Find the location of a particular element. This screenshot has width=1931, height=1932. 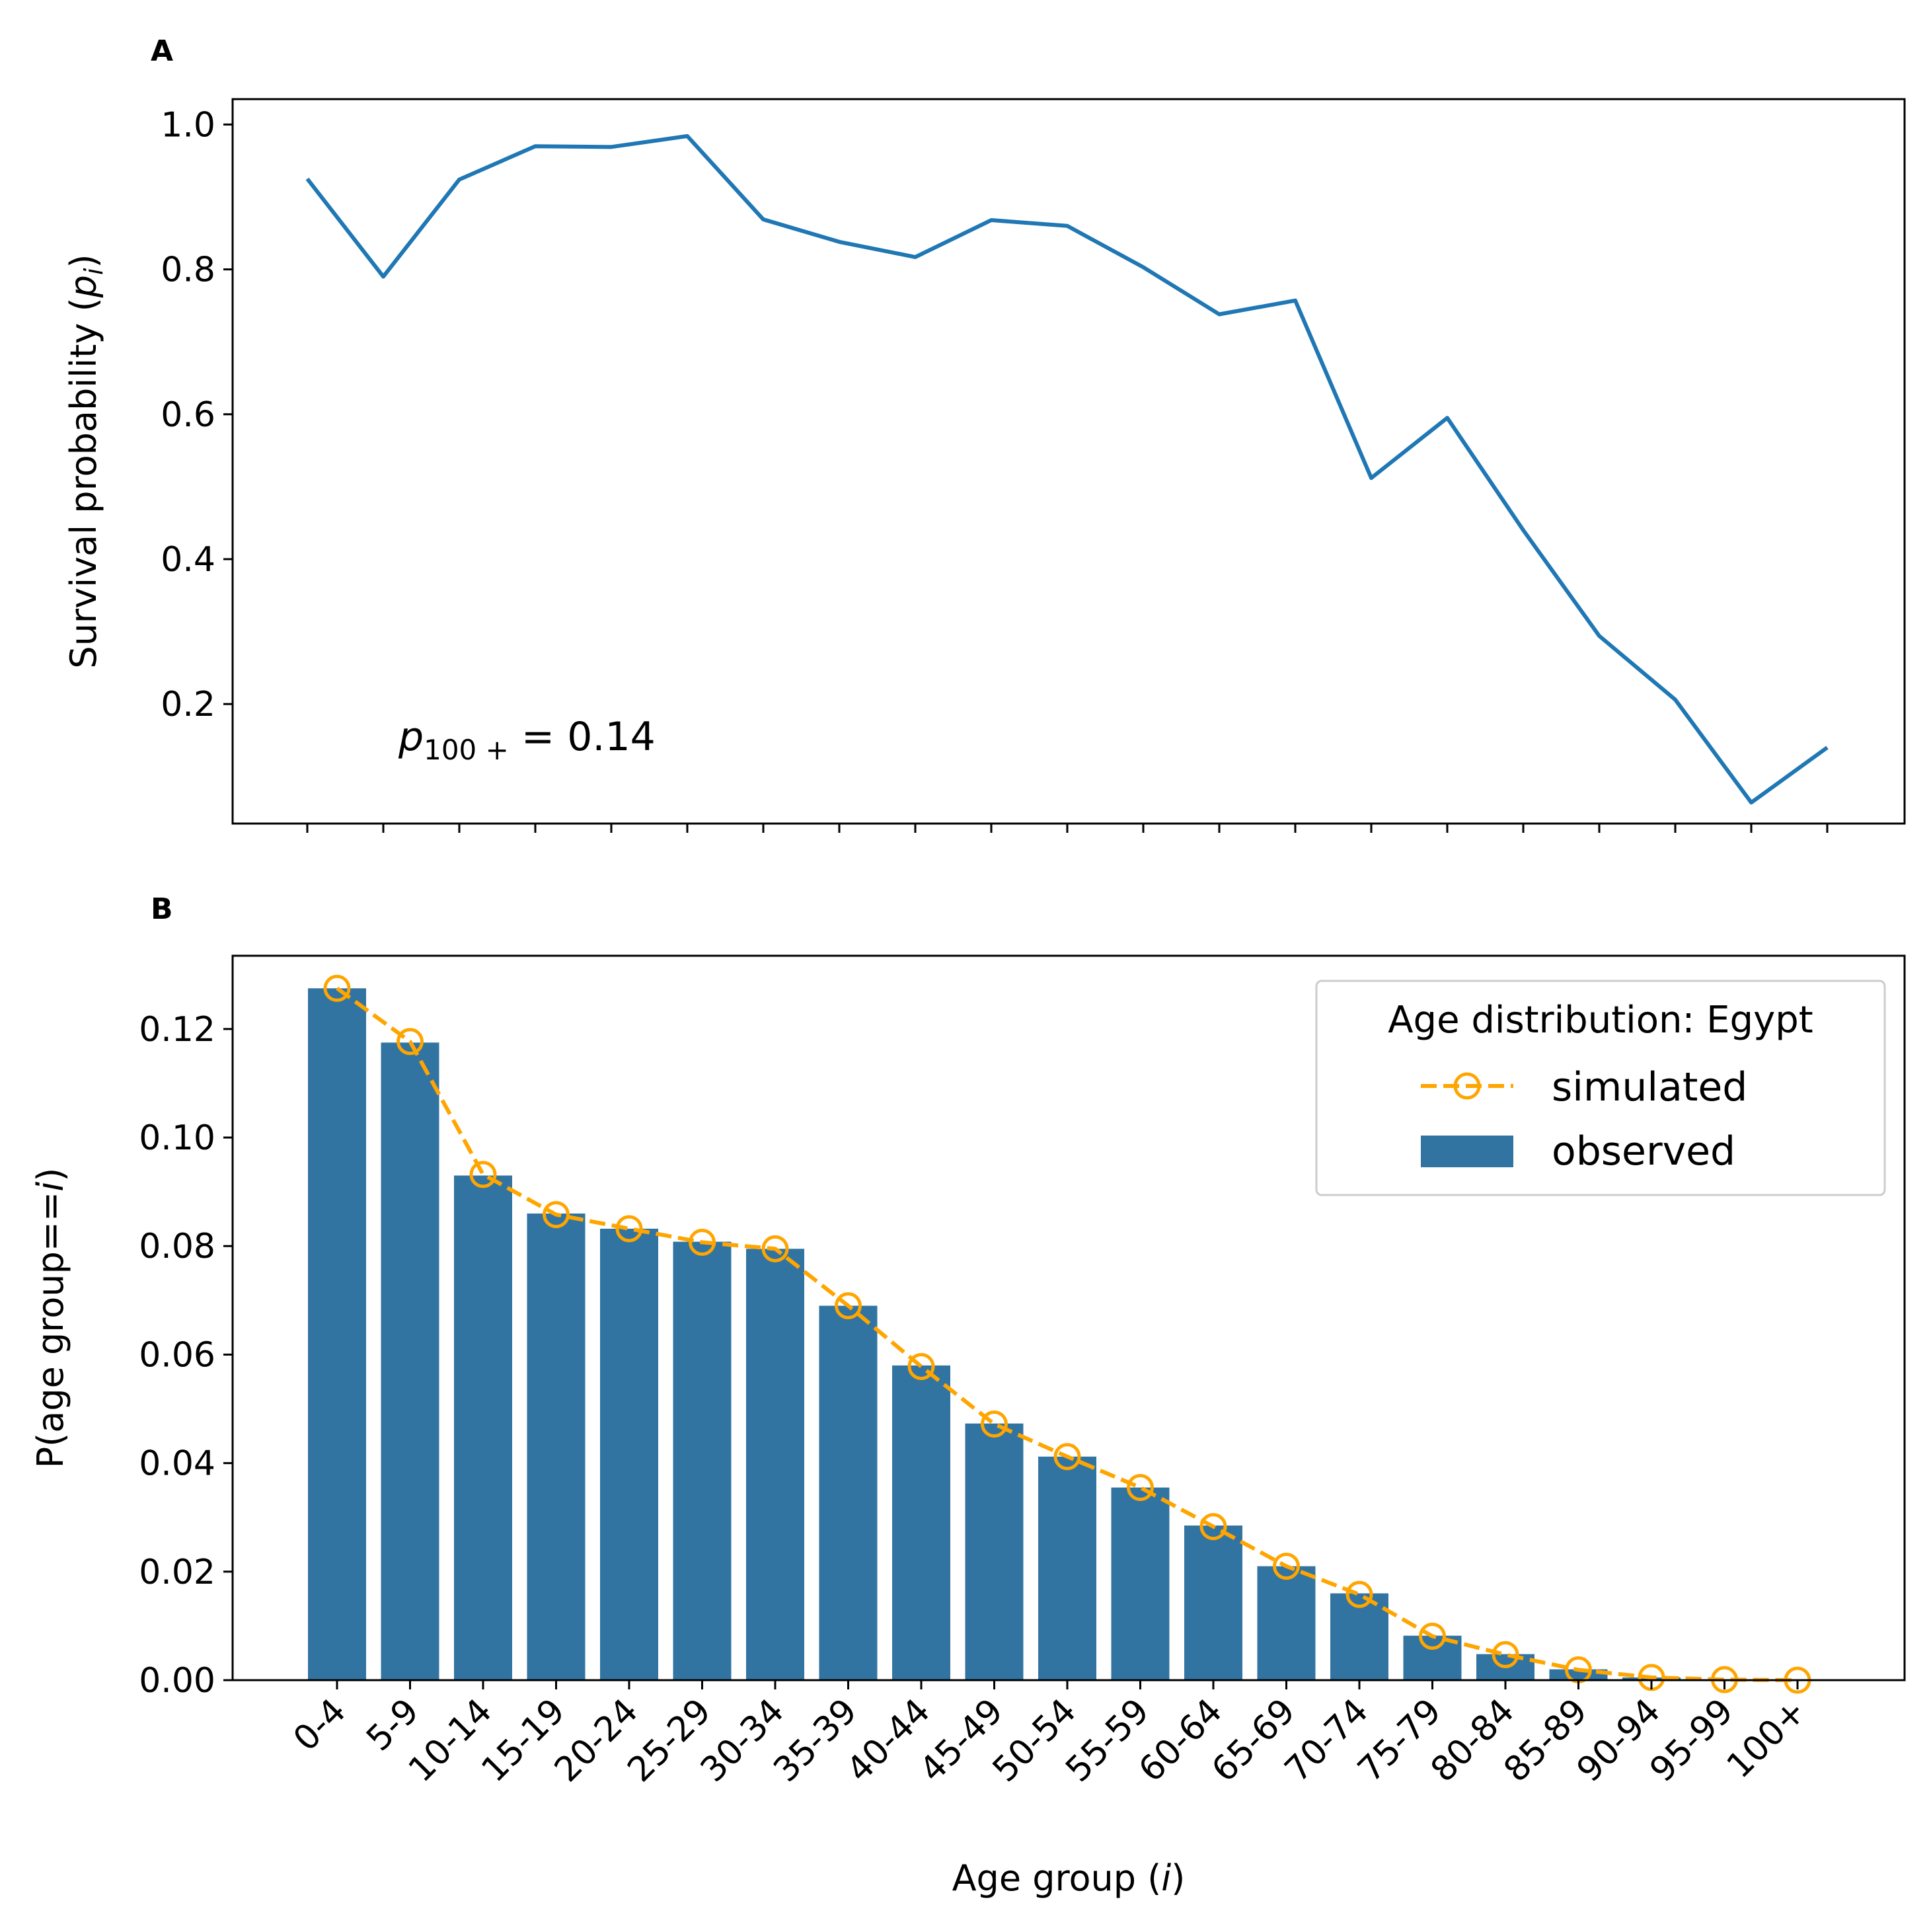

panel-b-x-tick-label: 90-94 is located at coordinates (1619, 1740).